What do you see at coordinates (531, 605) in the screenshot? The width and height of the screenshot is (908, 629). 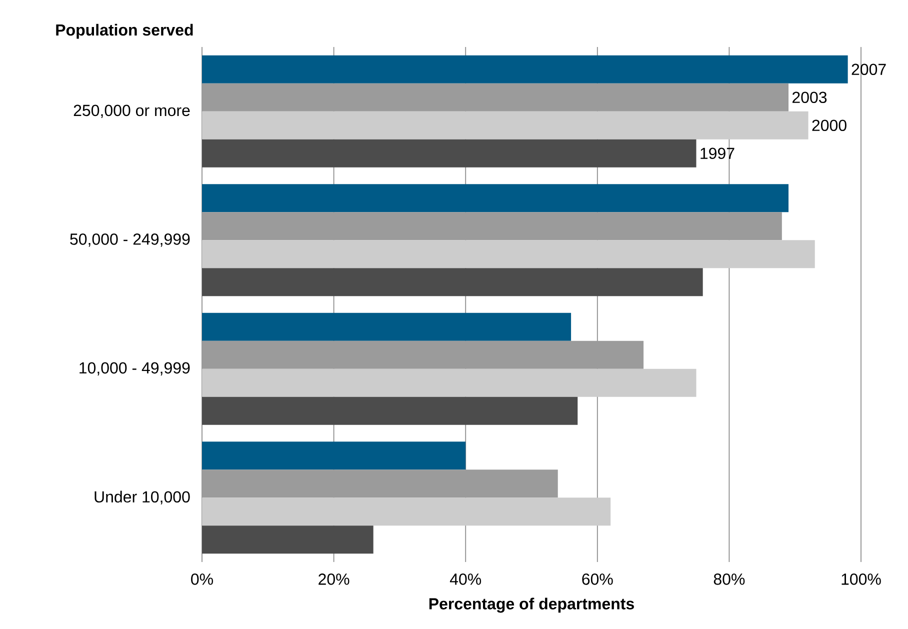 I see `x-axis-title: Percentage of departments` at bounding box center [531, 605].